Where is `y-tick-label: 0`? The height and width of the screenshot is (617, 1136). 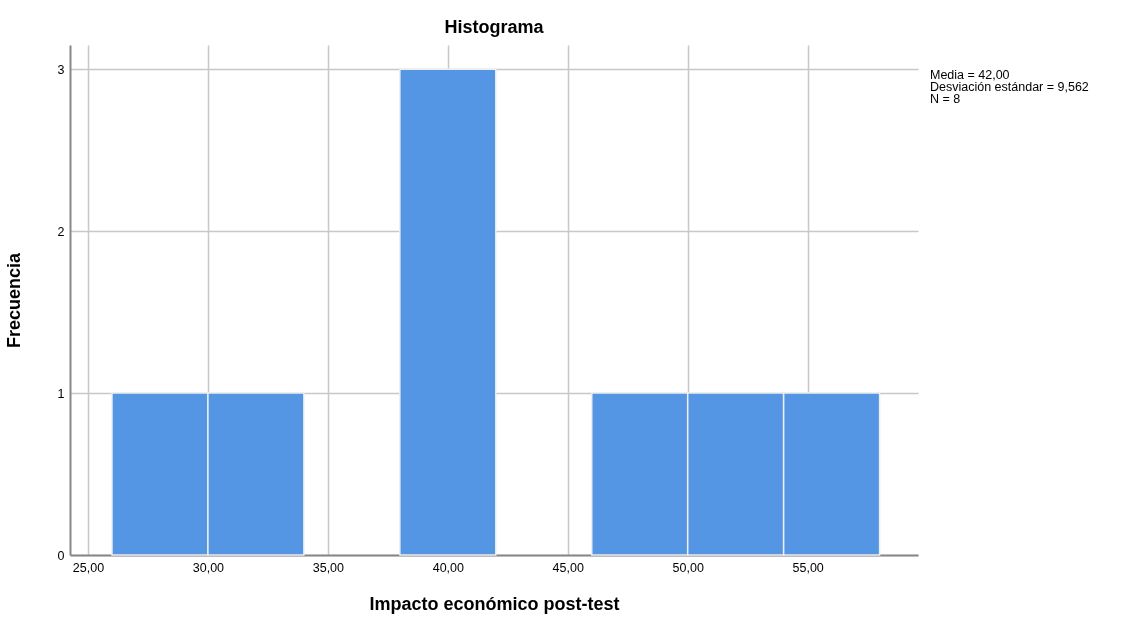 y-tick-label: 0 is located at coordinates (61, 555).